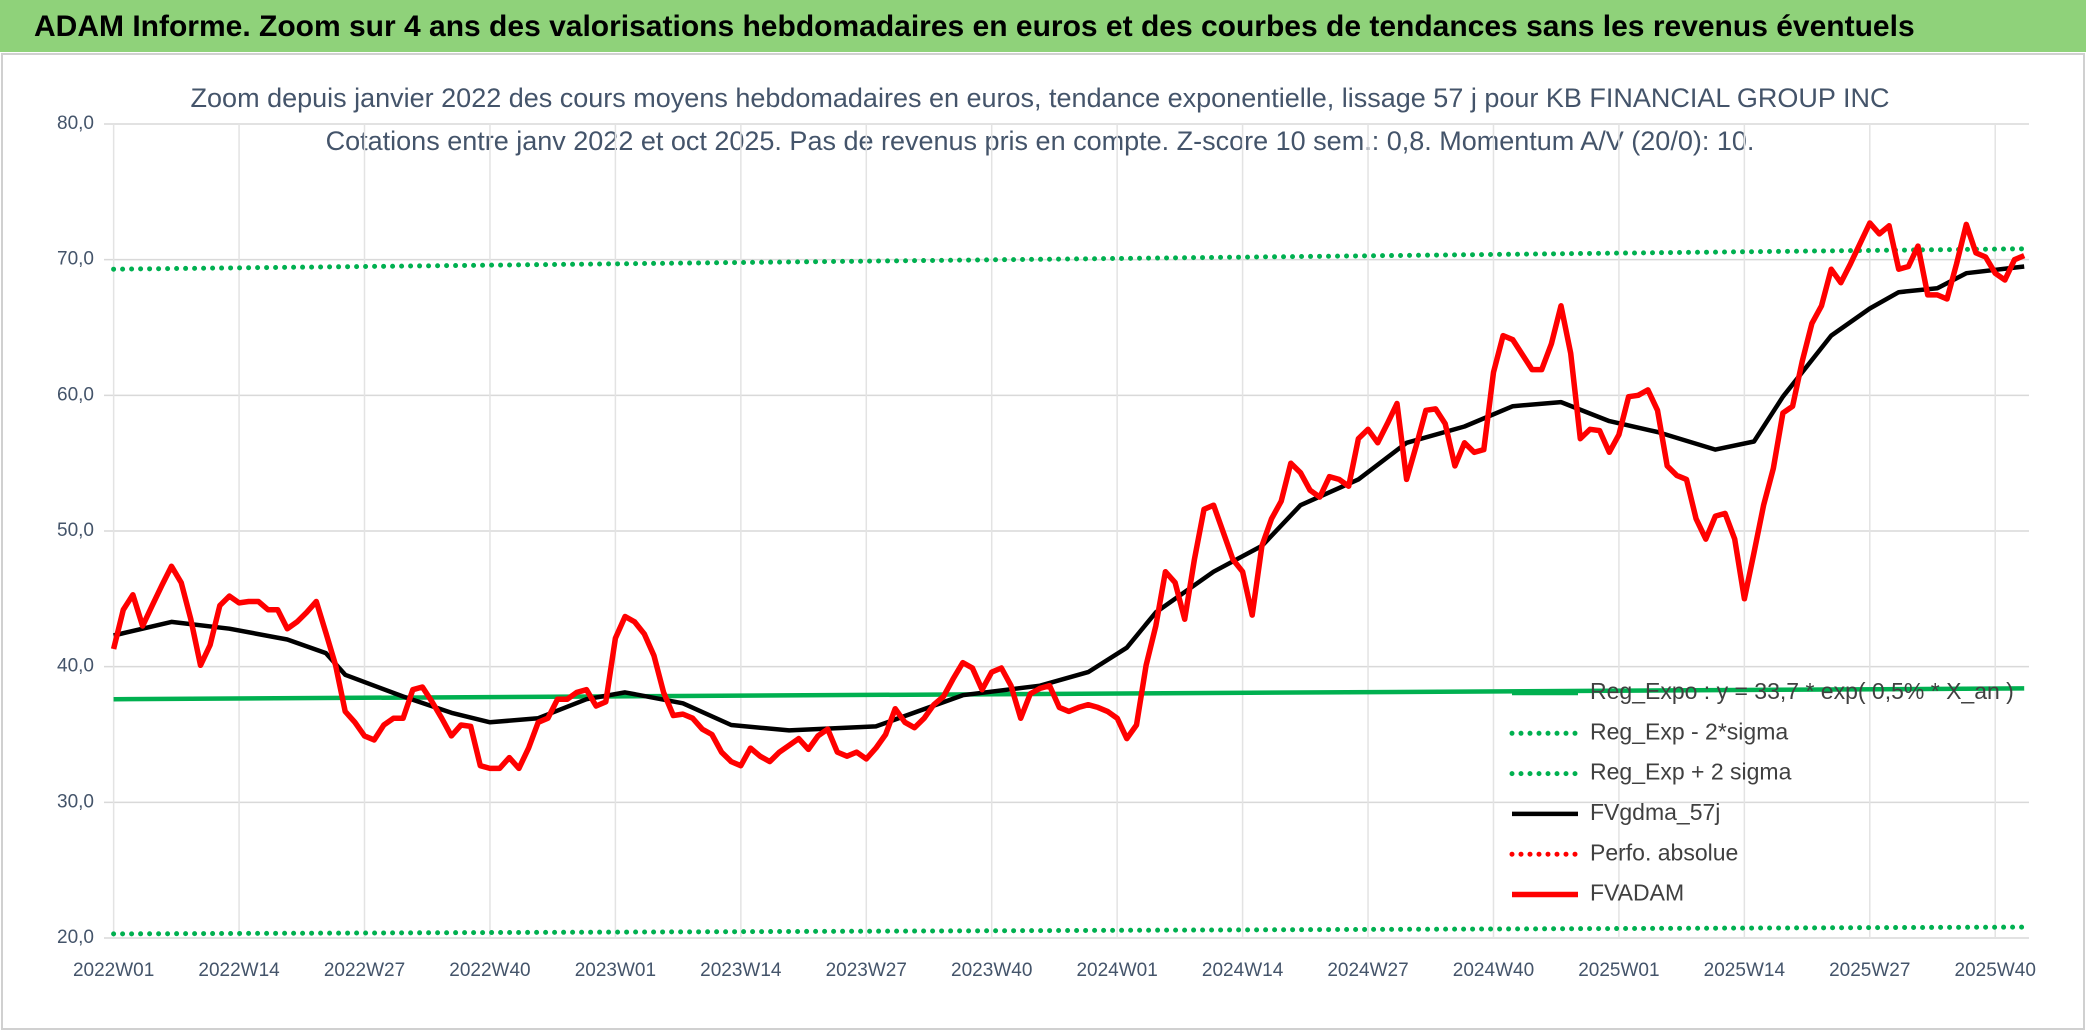  I want to click on x-tick-label: 2024W01, so click(1116, 970).